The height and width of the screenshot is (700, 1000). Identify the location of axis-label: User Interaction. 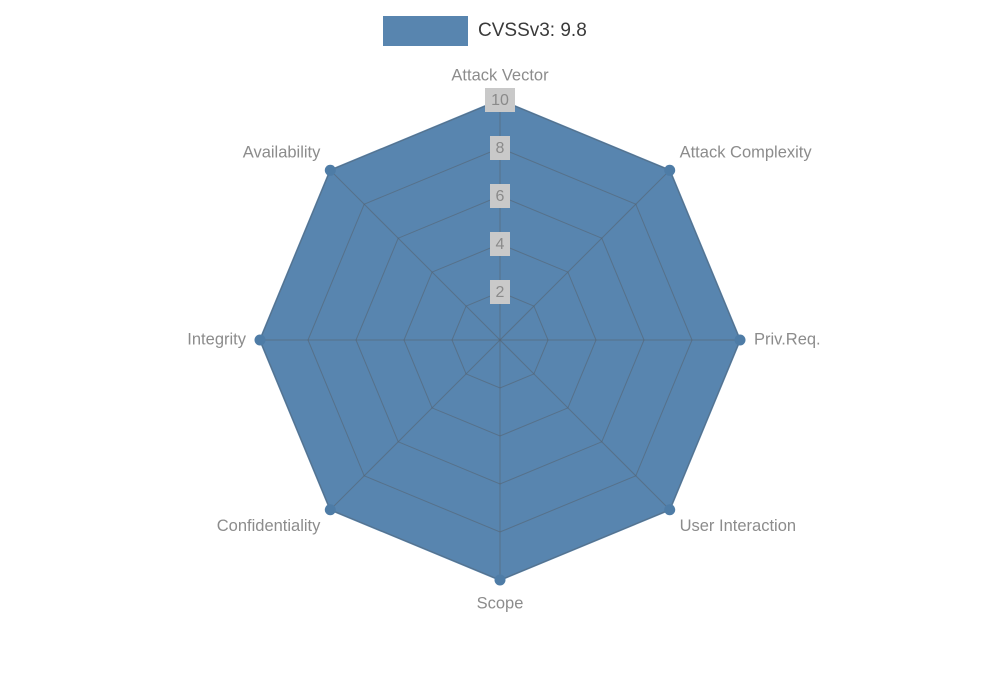
(738, 526).